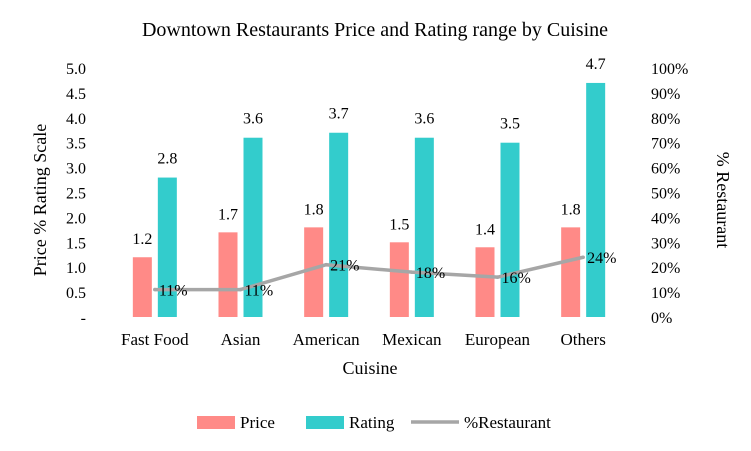  What do you see at coordinates (516, 278) in the screenshot?
I see `restaurant-data-label: 16%` at bounding box center [516, 278].